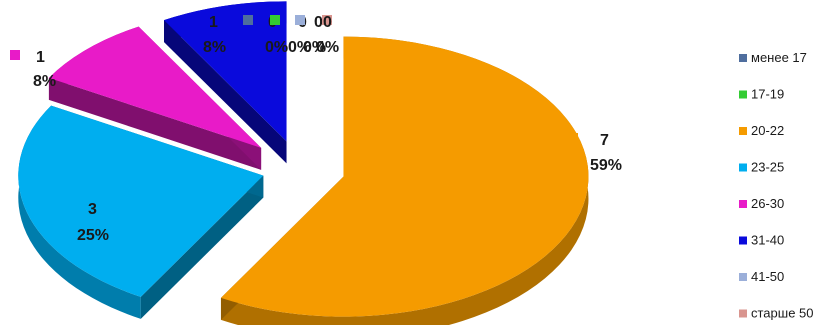  I want to click on data-label-percent-26-30: 8%, so click(44, 81).